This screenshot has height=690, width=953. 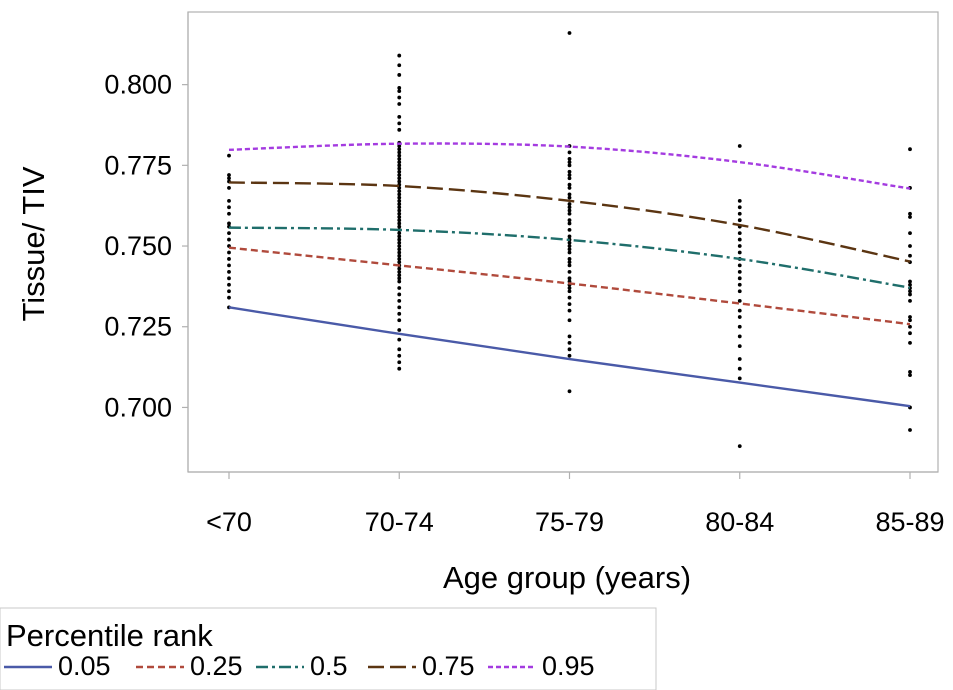 I want to click on x-tick-label: 80-84, so click(x=739, y=522).